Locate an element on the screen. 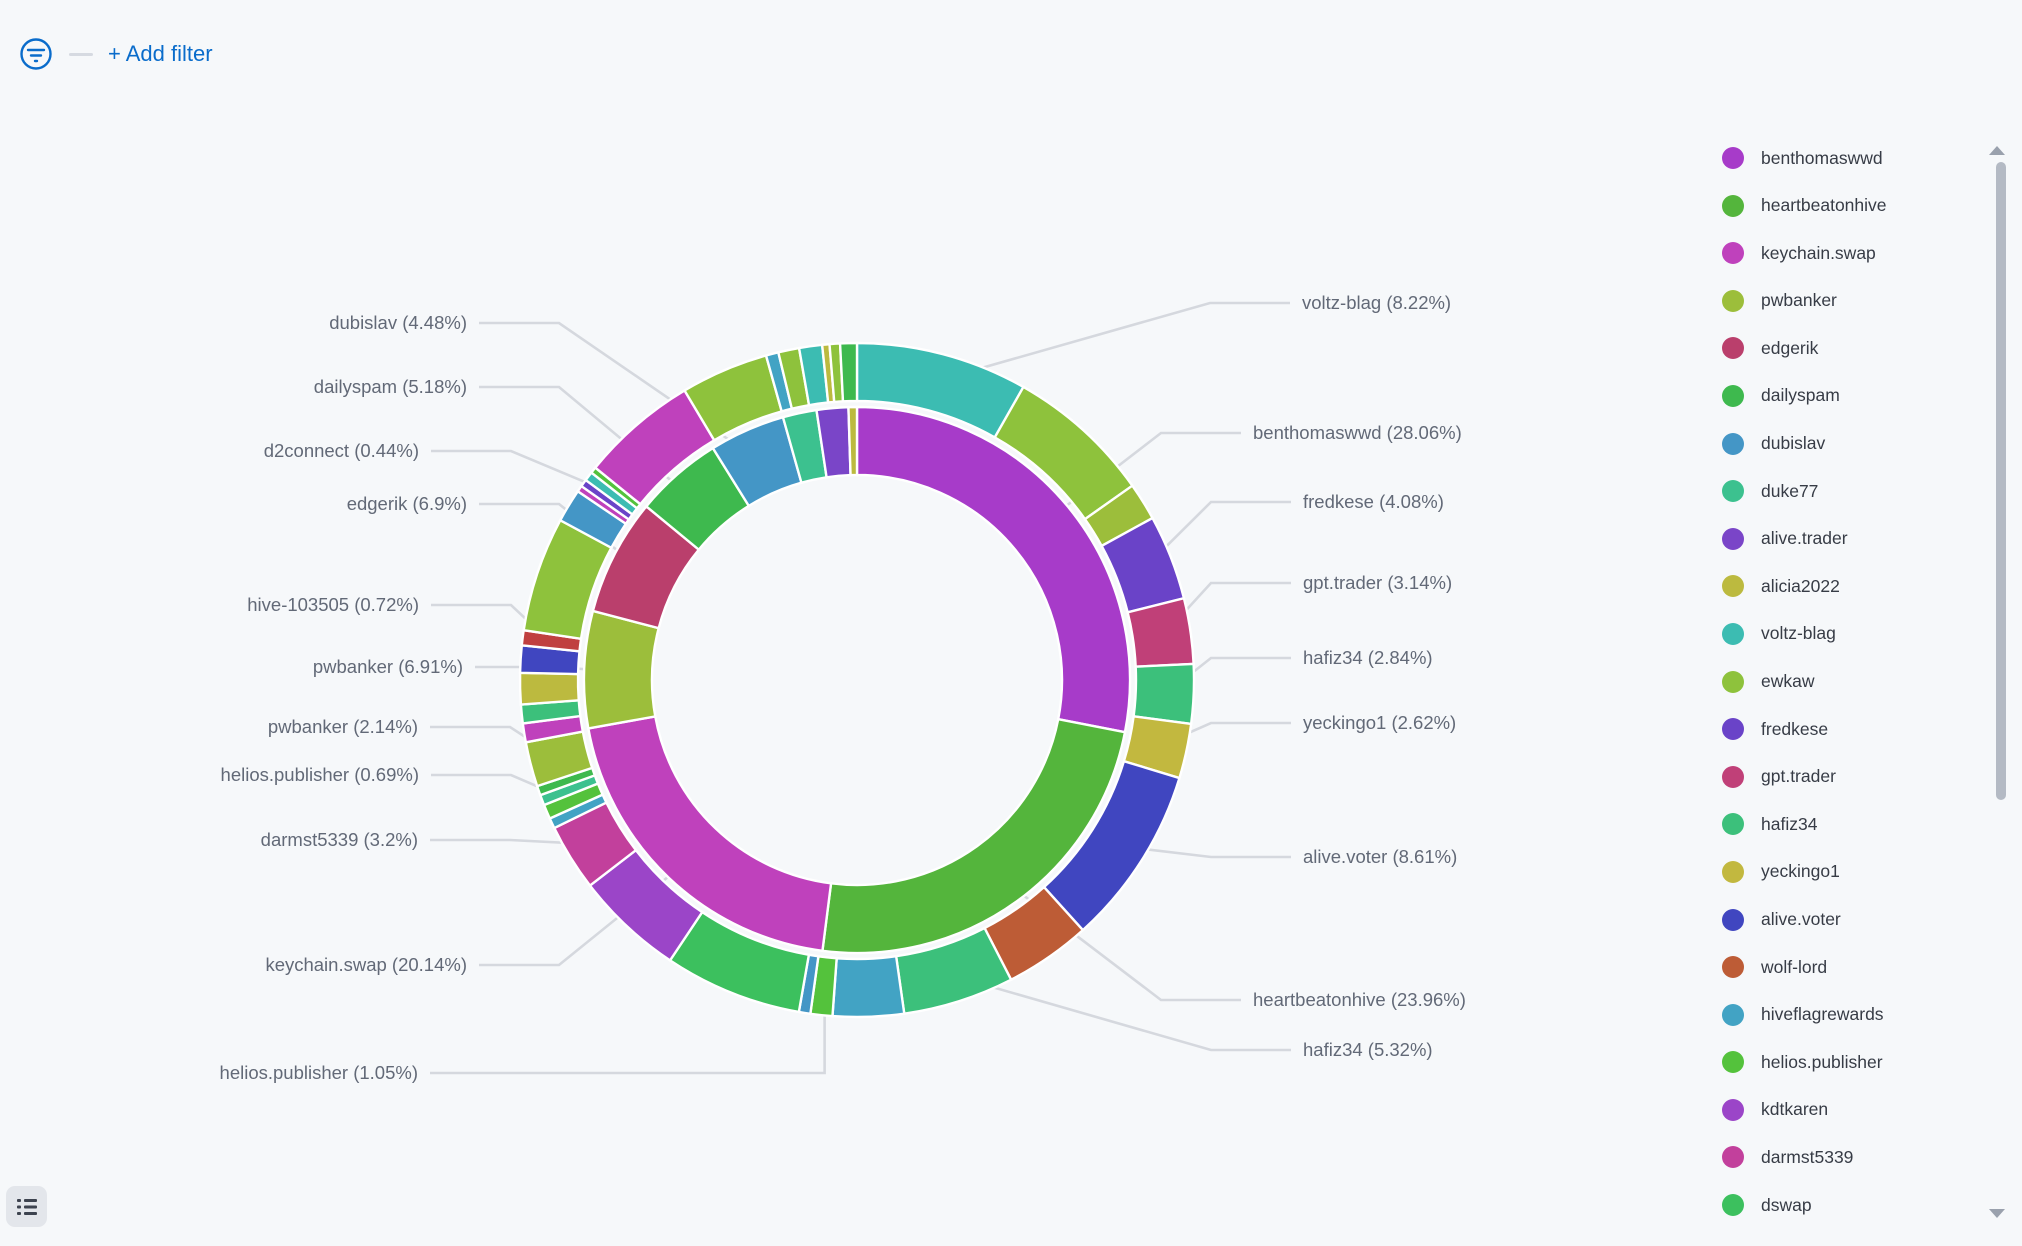  outer-slice-dailyspam is located at coordinates (848, 372).